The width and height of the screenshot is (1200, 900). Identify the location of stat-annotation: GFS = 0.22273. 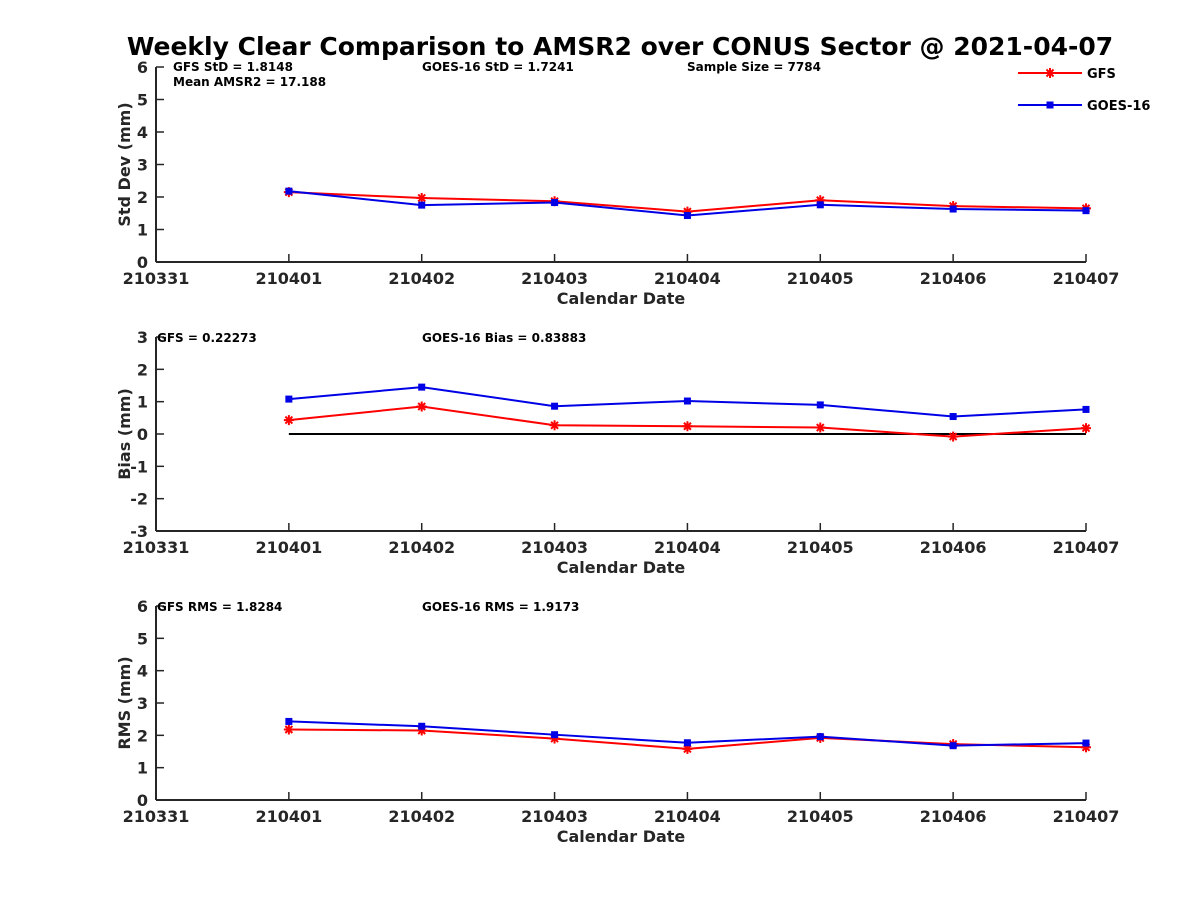
(207, 338).